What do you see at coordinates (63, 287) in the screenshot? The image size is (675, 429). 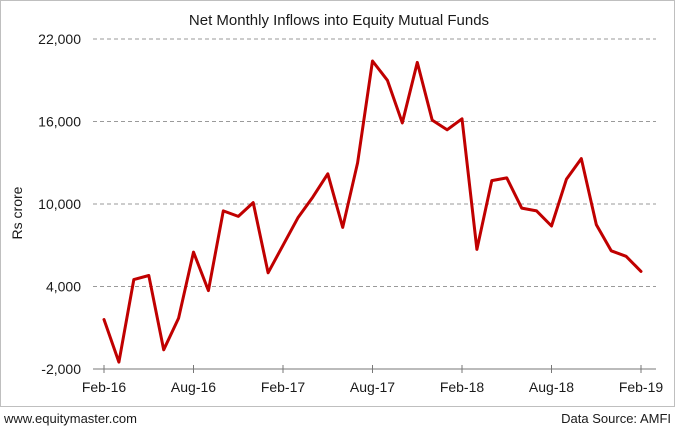 I see `y-tick-label: 4,000` at bounding box center [63, 287].